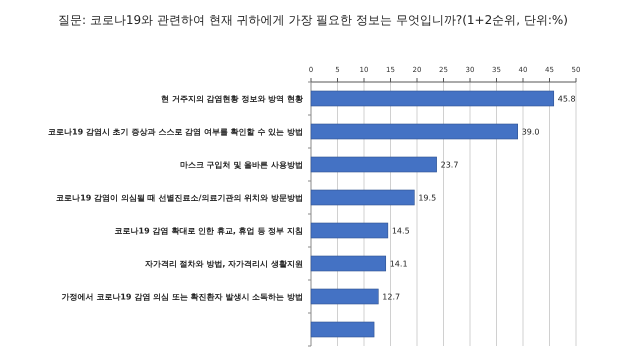  What do you see at coordinates (179, 198) in the screenshot?
I see `y-tick-label: 코로나19 감염이 의심될 때 선별진료소/의료기관의 위치와 방문방법` at bounding box center [179, 198].